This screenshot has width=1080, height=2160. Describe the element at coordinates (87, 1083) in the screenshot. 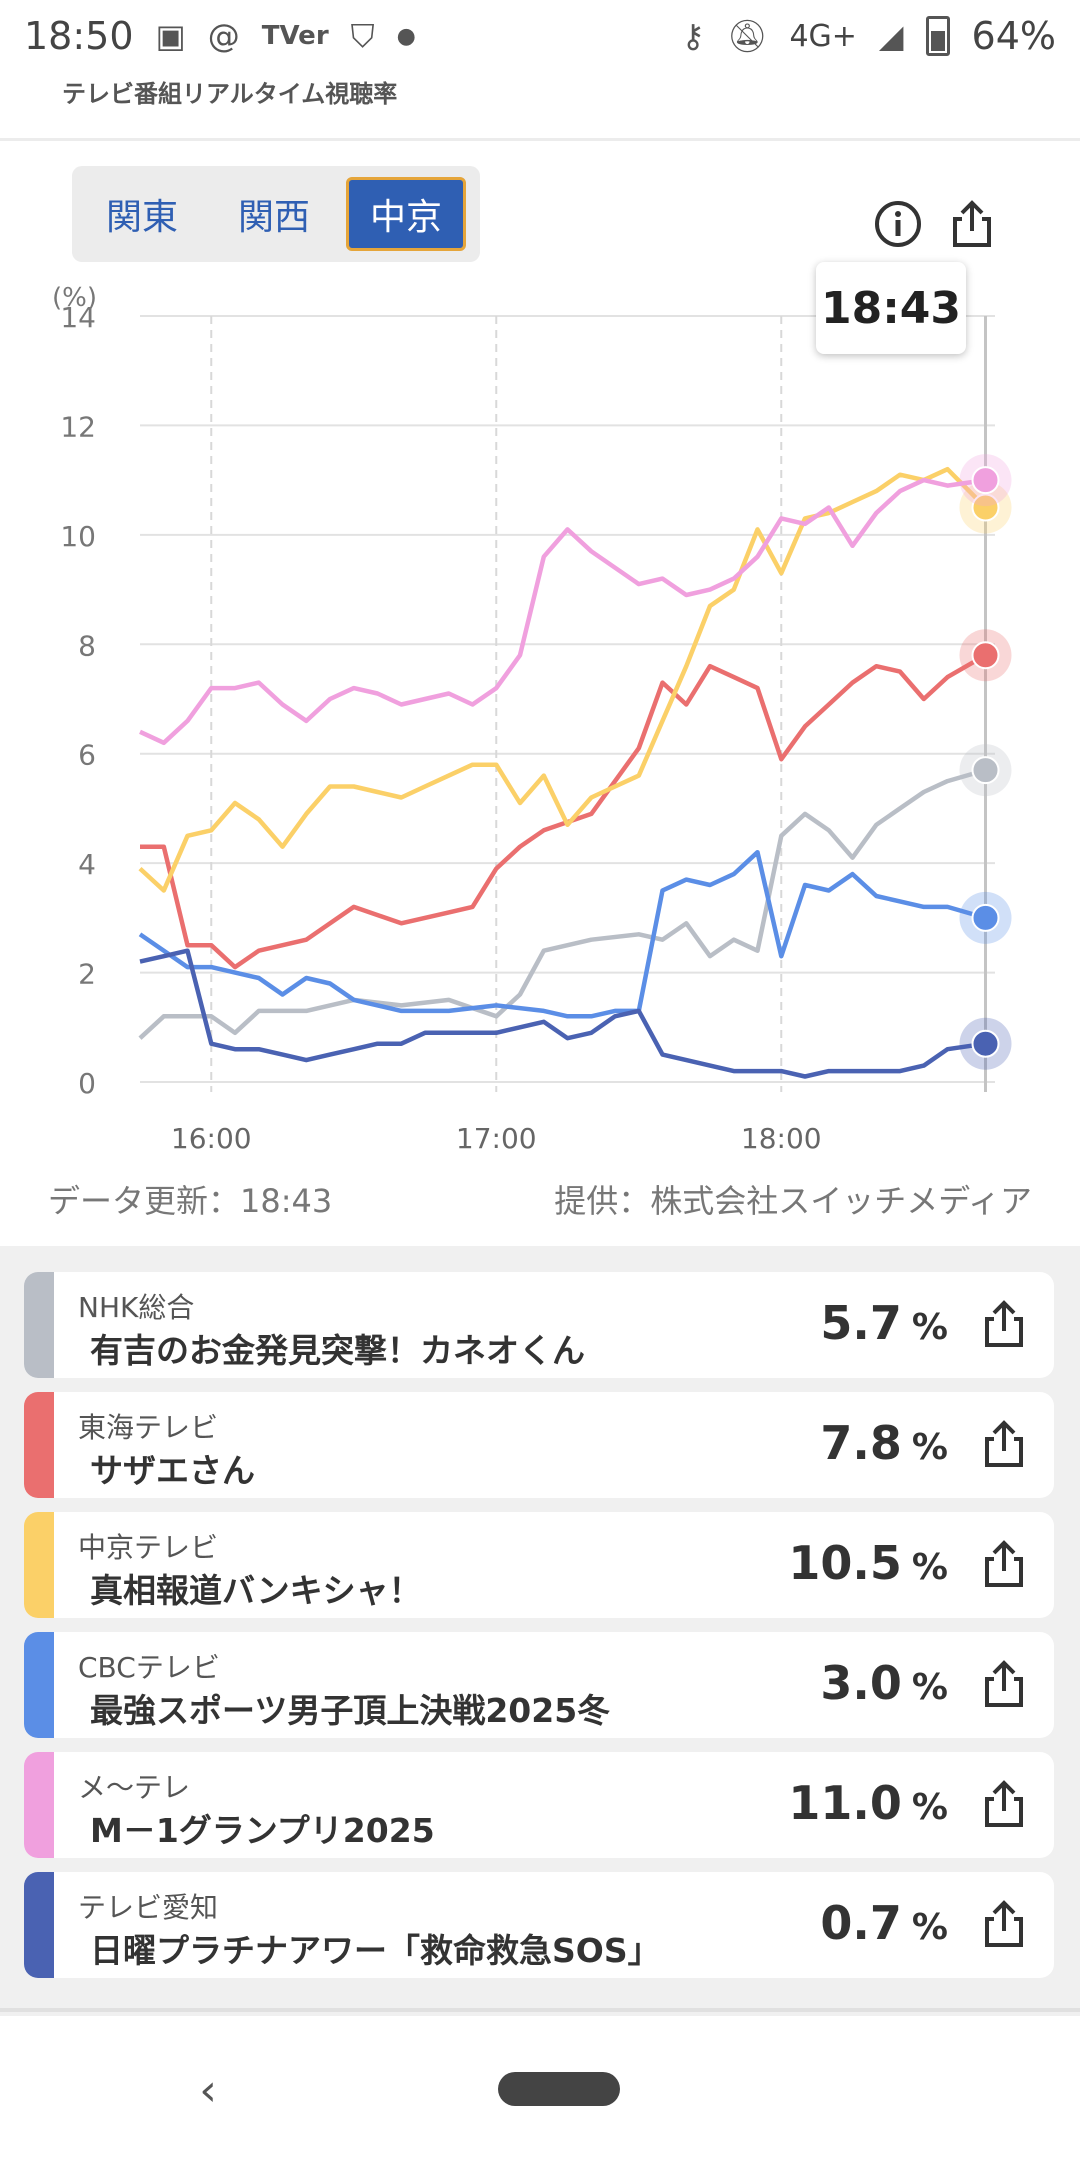

I see `y-tick-label: 0` at that location.